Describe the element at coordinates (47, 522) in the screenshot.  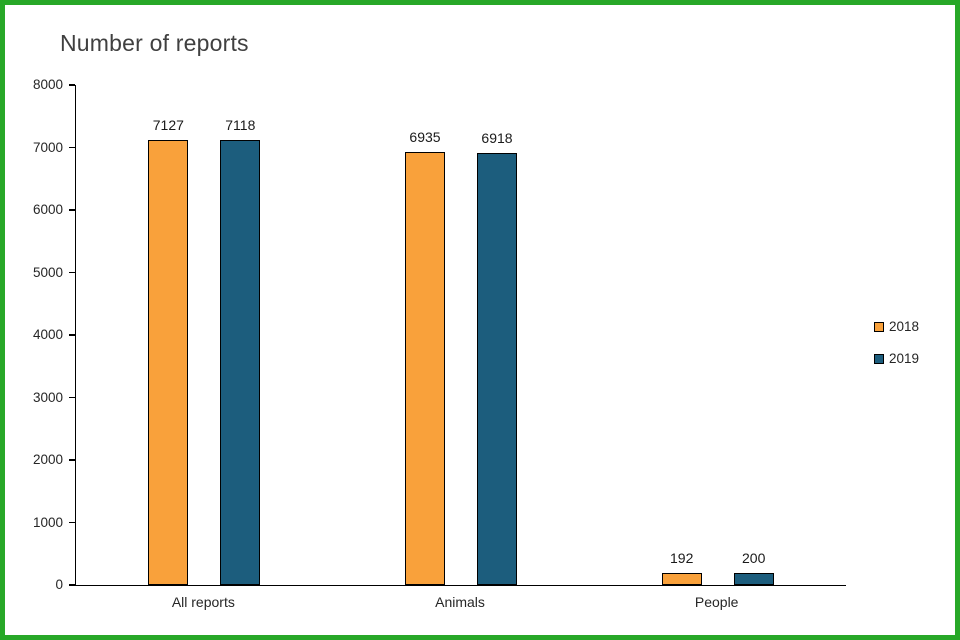
I see `y-axis-tick-label: 1000` at that location.